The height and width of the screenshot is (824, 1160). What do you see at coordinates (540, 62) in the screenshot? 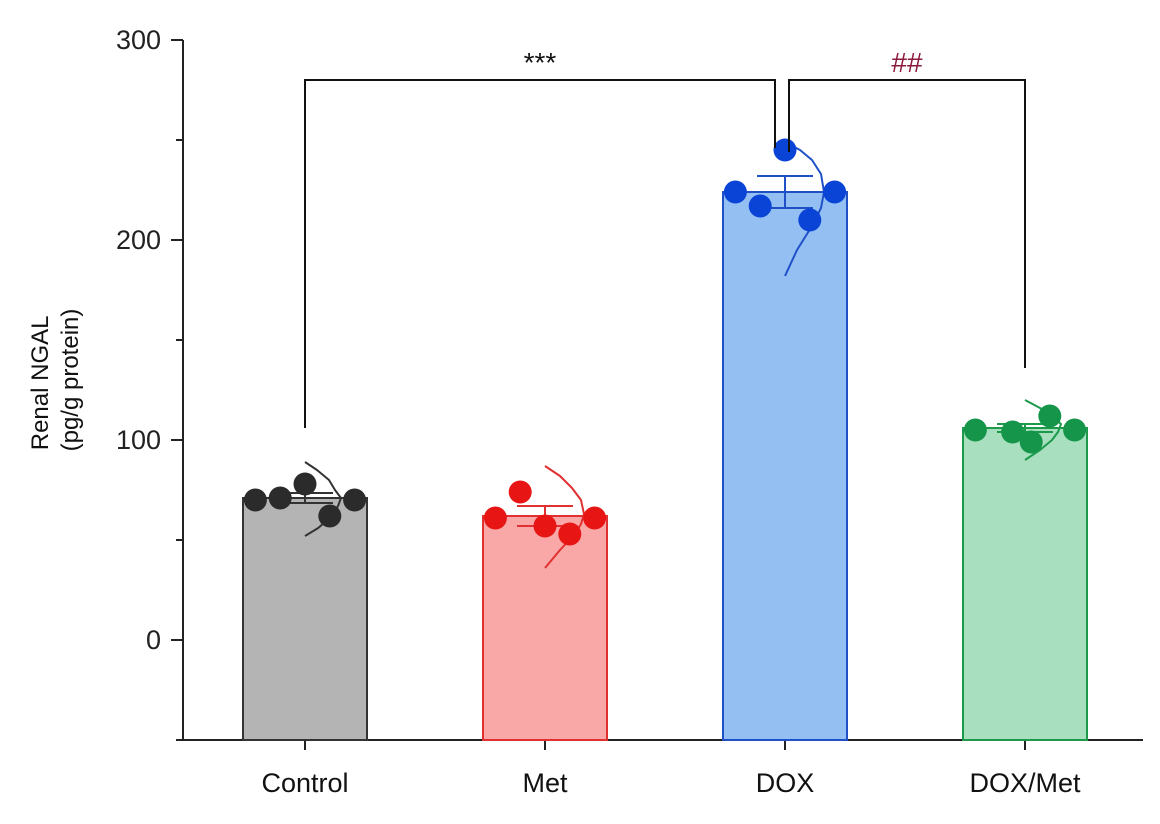
I see `significance-label: ***` at bounding box center [540, 62].